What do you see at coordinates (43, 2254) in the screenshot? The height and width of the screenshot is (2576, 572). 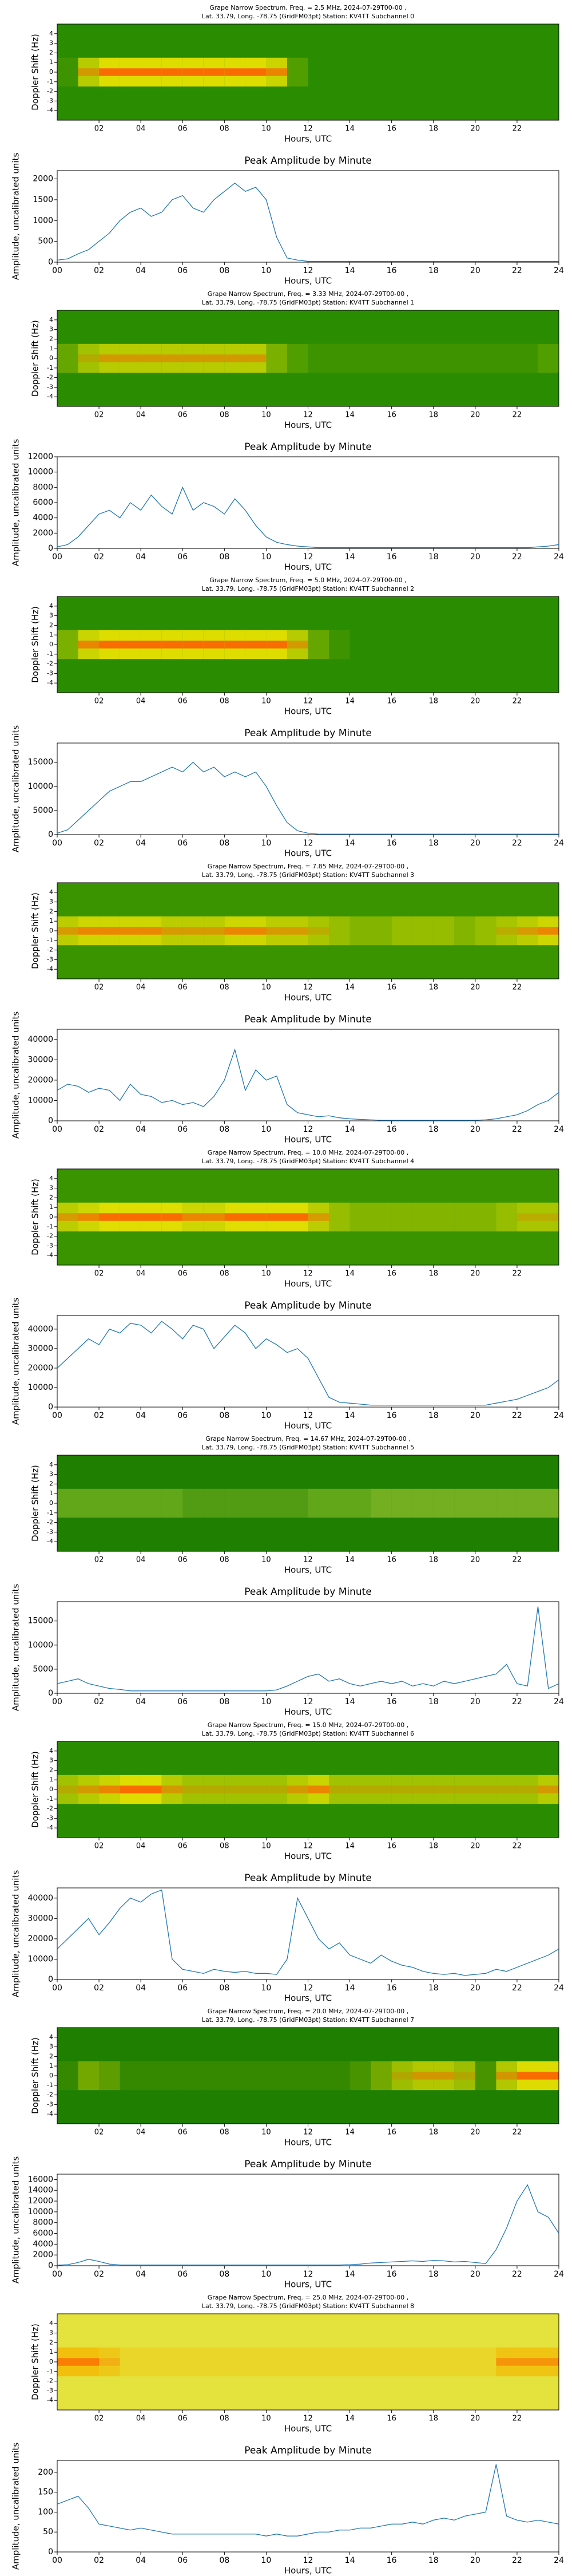 I see `y-tick-label: 2000` at bounding box center [43, 2254].